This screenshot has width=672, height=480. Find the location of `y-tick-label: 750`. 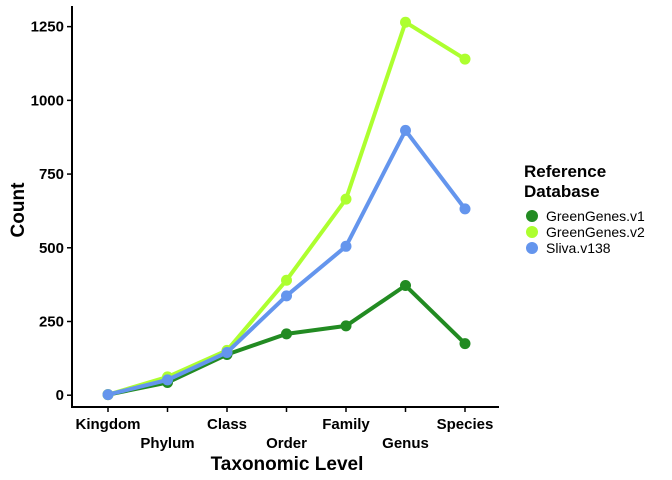

y-tick-label: 750 is located at coordinates (51, 174).